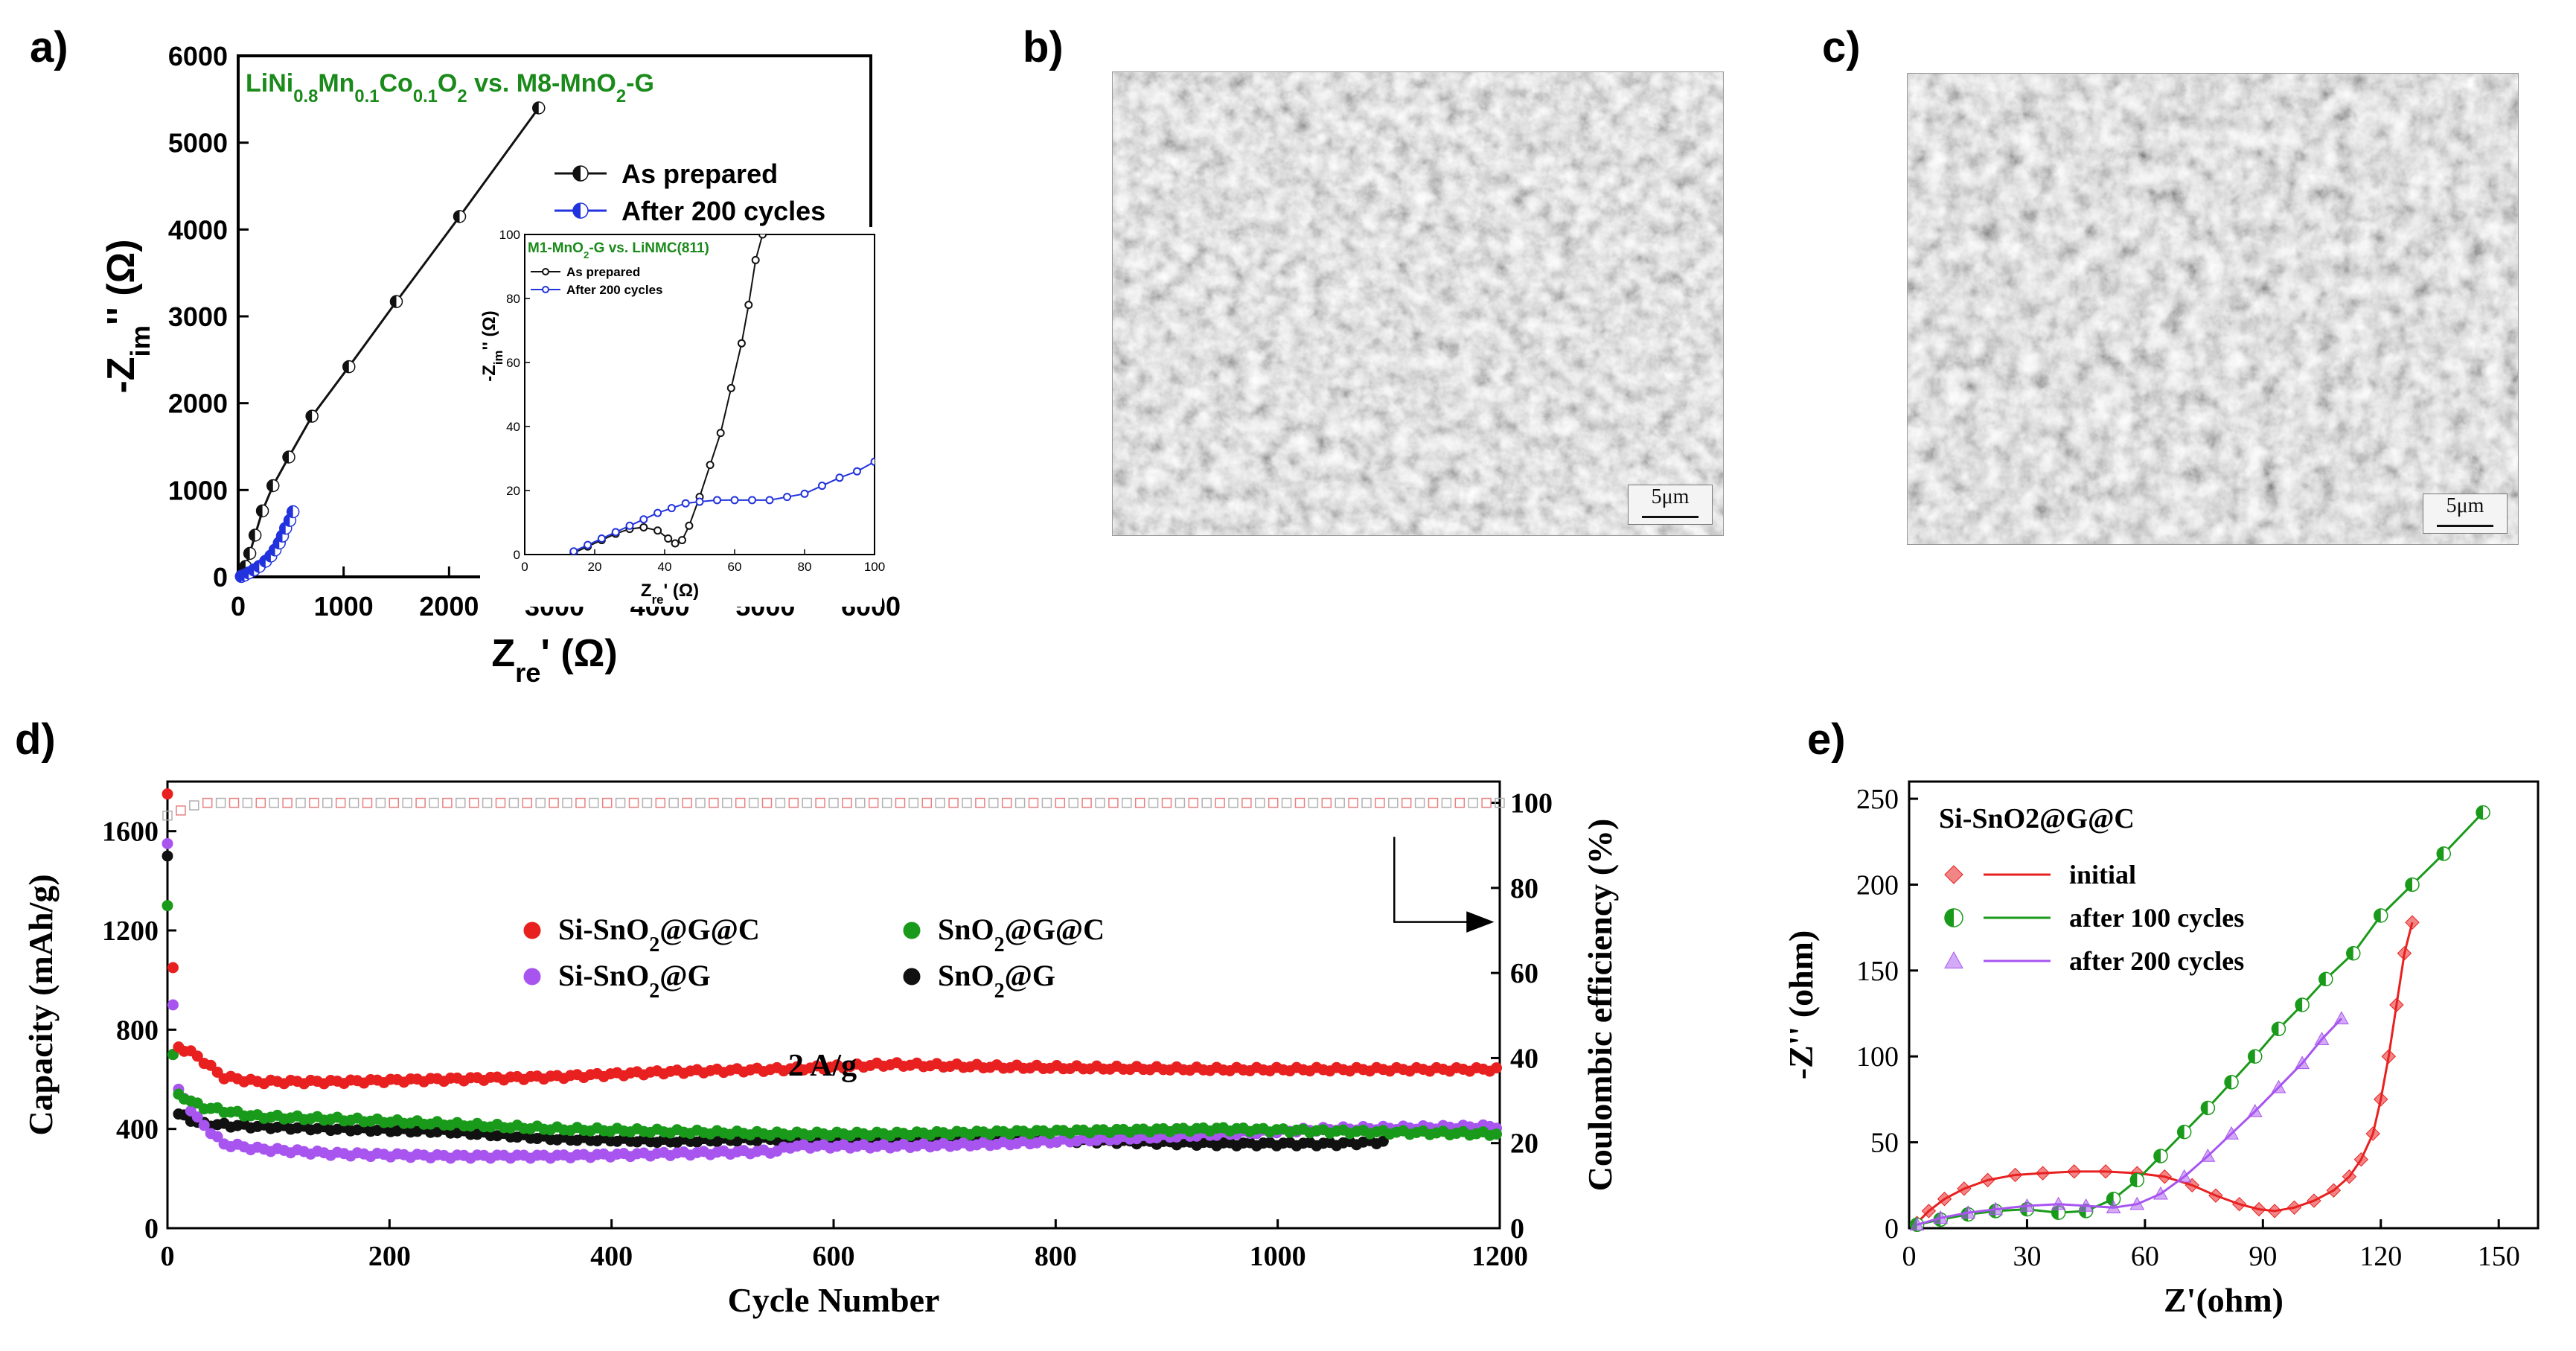 The height and width of the screenshot is (1351, 2576). Describe the element at coordinates (822, 1066) in the screenshot. I see `annotation-d: 2 A/g` at that location.